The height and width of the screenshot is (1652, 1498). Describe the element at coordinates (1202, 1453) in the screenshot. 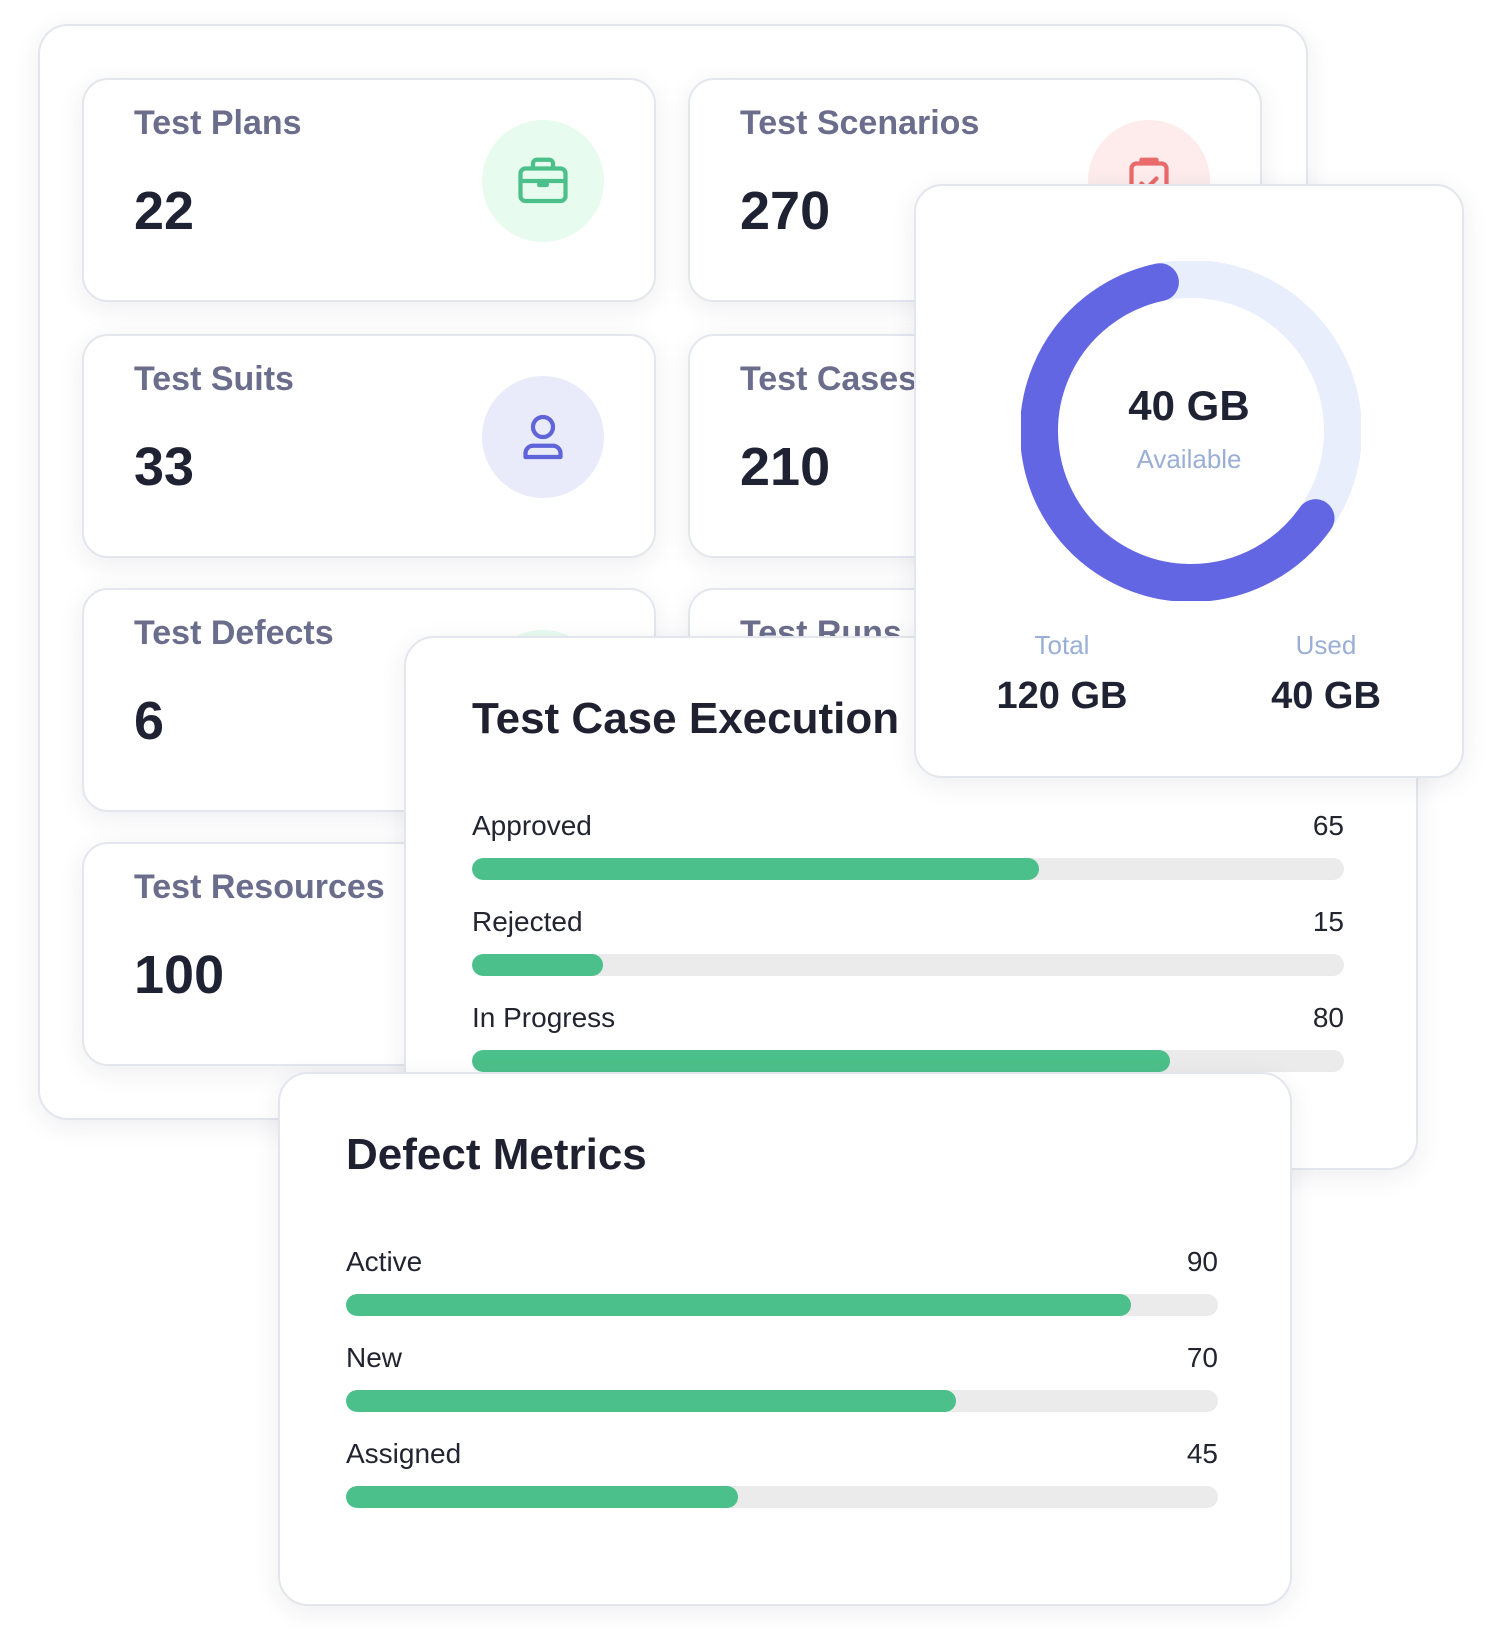

I see `metric-value: 45` at that location.